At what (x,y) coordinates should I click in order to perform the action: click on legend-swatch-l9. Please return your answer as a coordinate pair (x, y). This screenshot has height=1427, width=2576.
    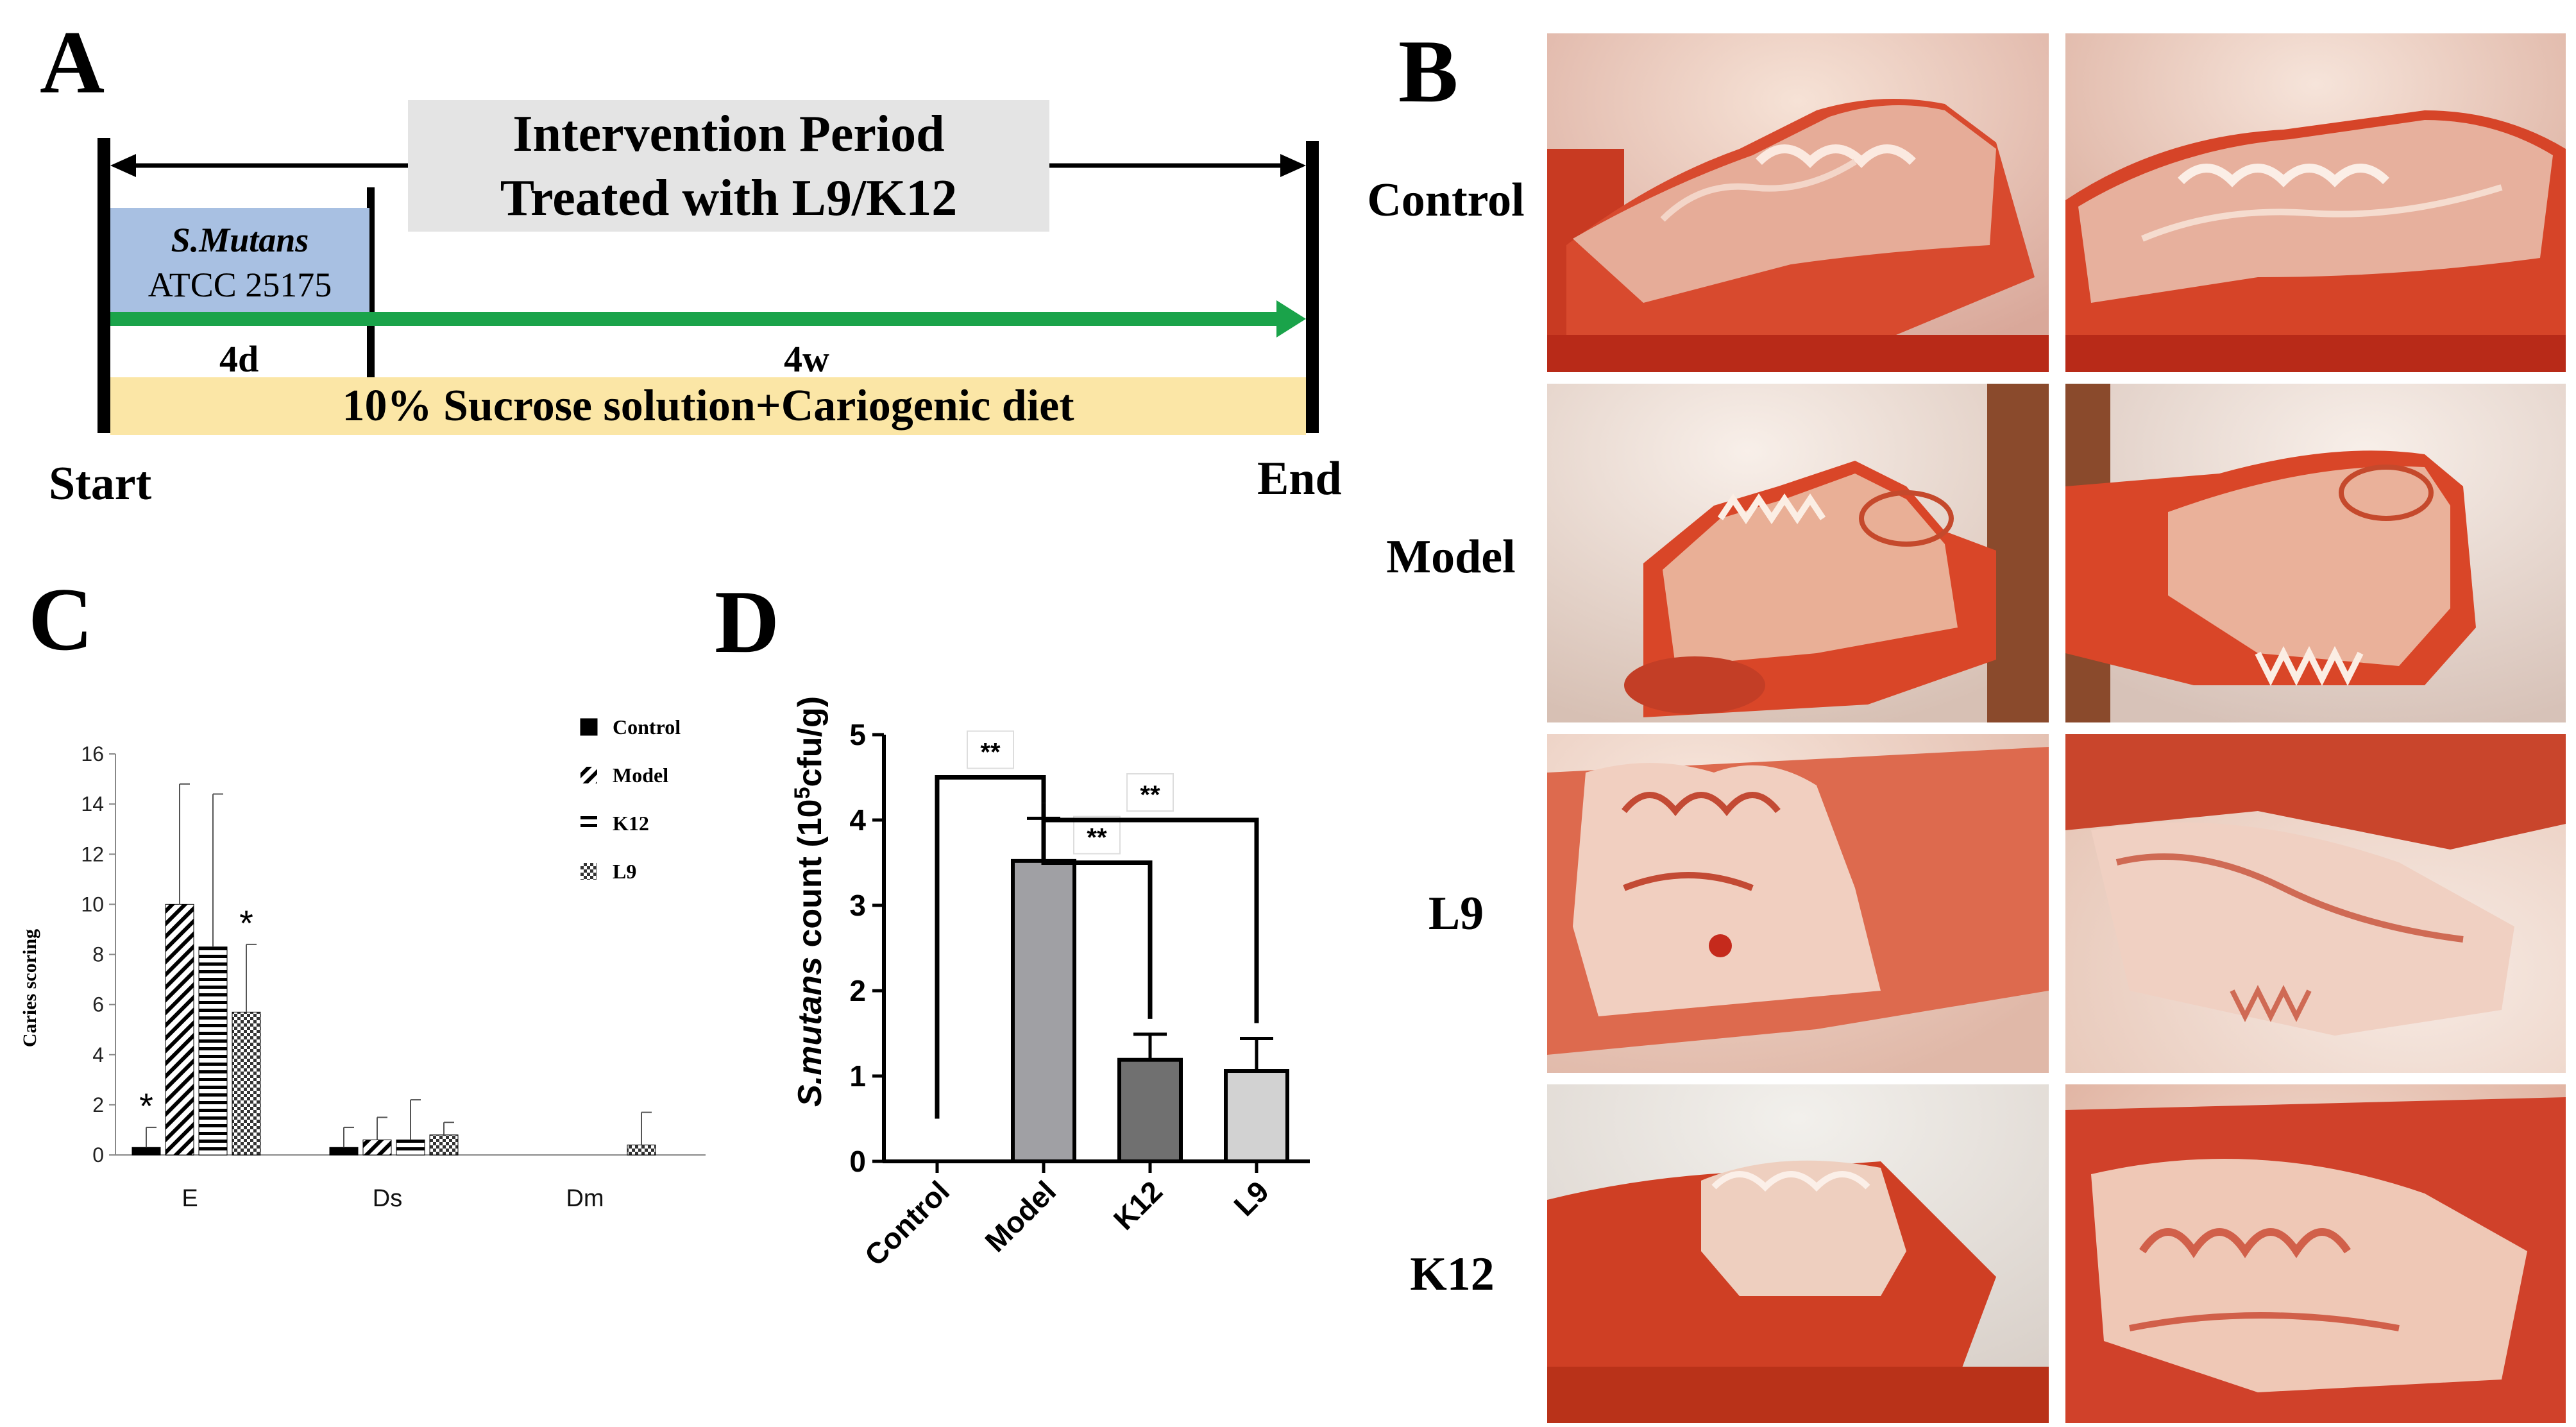
    Looking at the image, I should click on (588, 871).